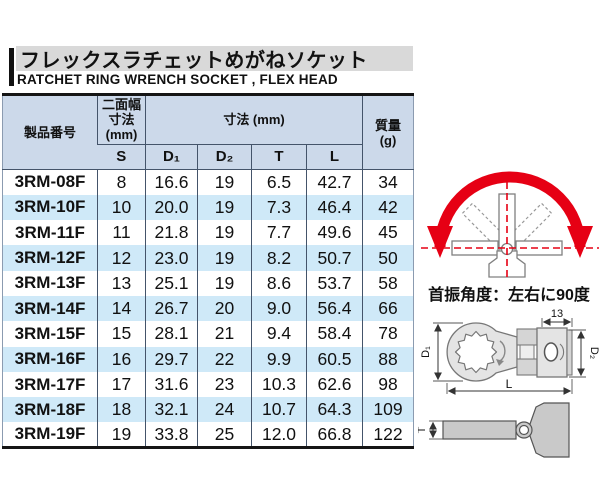  I want to click on col-header-width-across-flats: 二面幅 寸法 (mm), so click(121, 119).